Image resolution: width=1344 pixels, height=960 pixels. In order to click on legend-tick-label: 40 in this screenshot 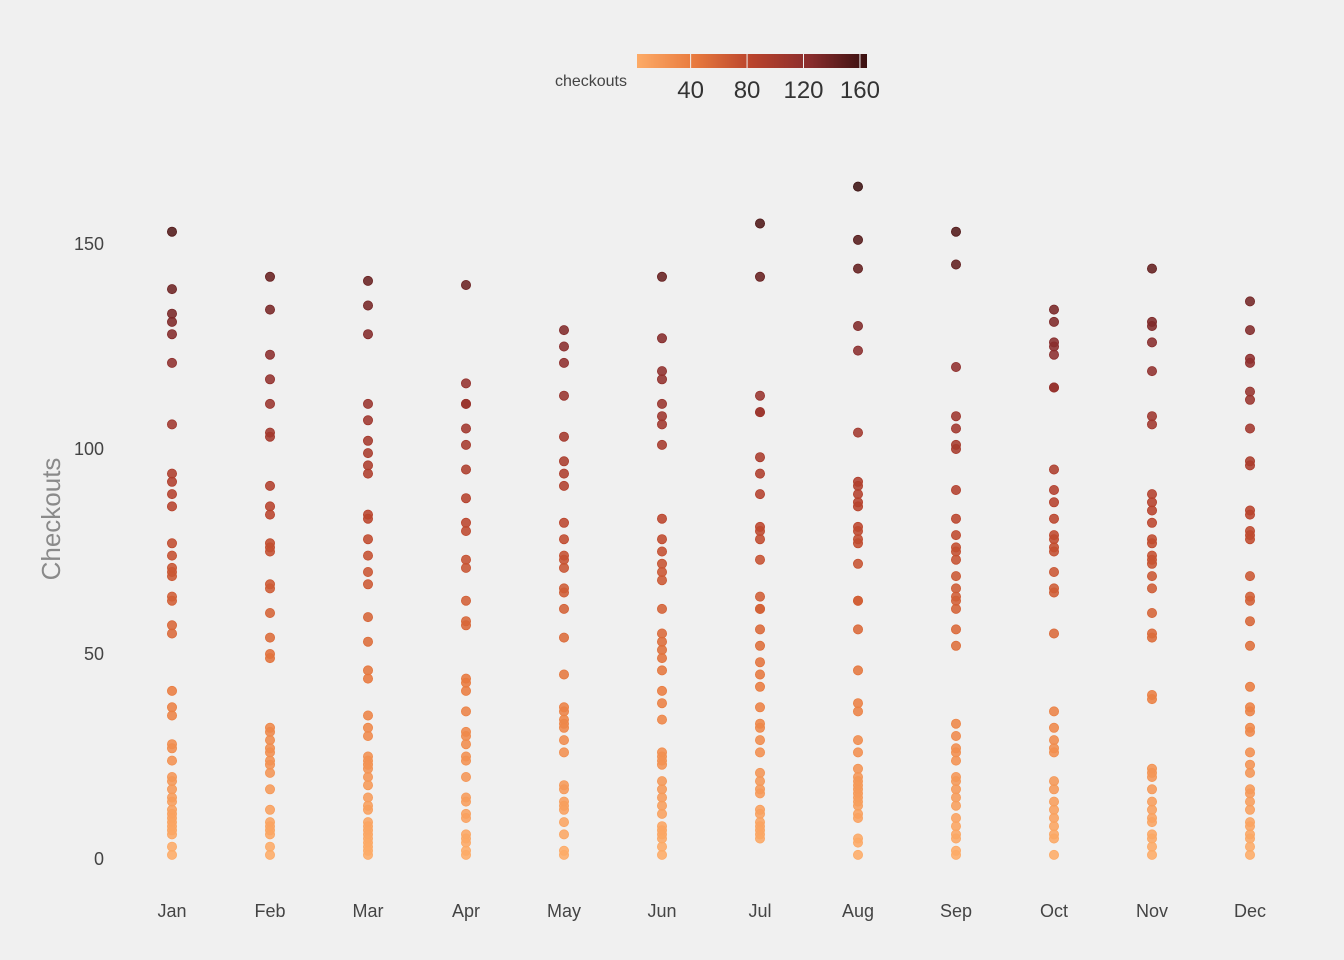, I will do `click(690, 90)`.